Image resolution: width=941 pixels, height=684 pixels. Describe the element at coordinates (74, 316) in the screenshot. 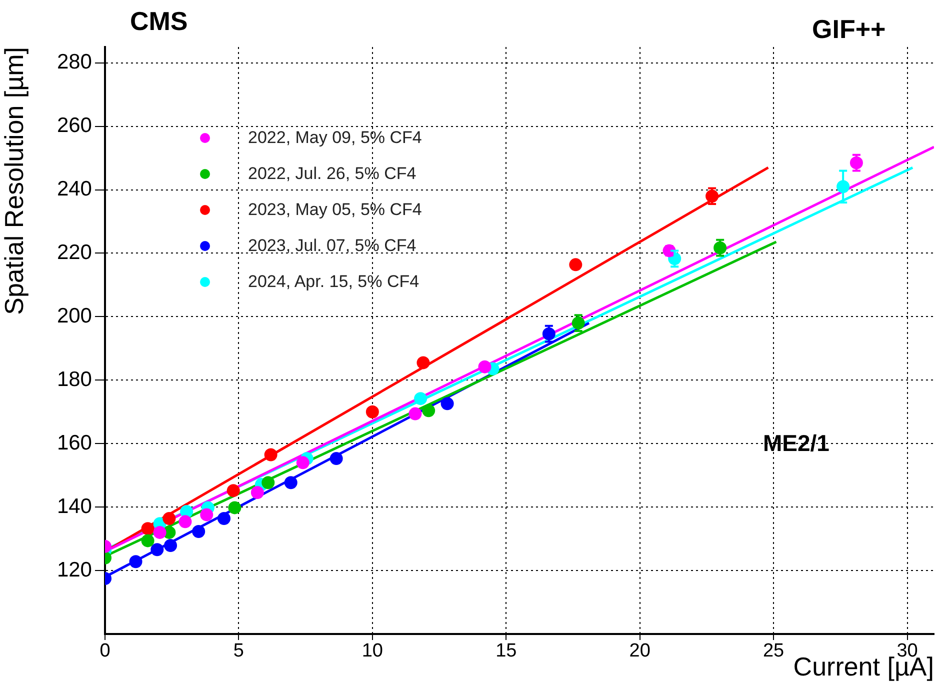

I see `y-tick-label: 200` at that location.